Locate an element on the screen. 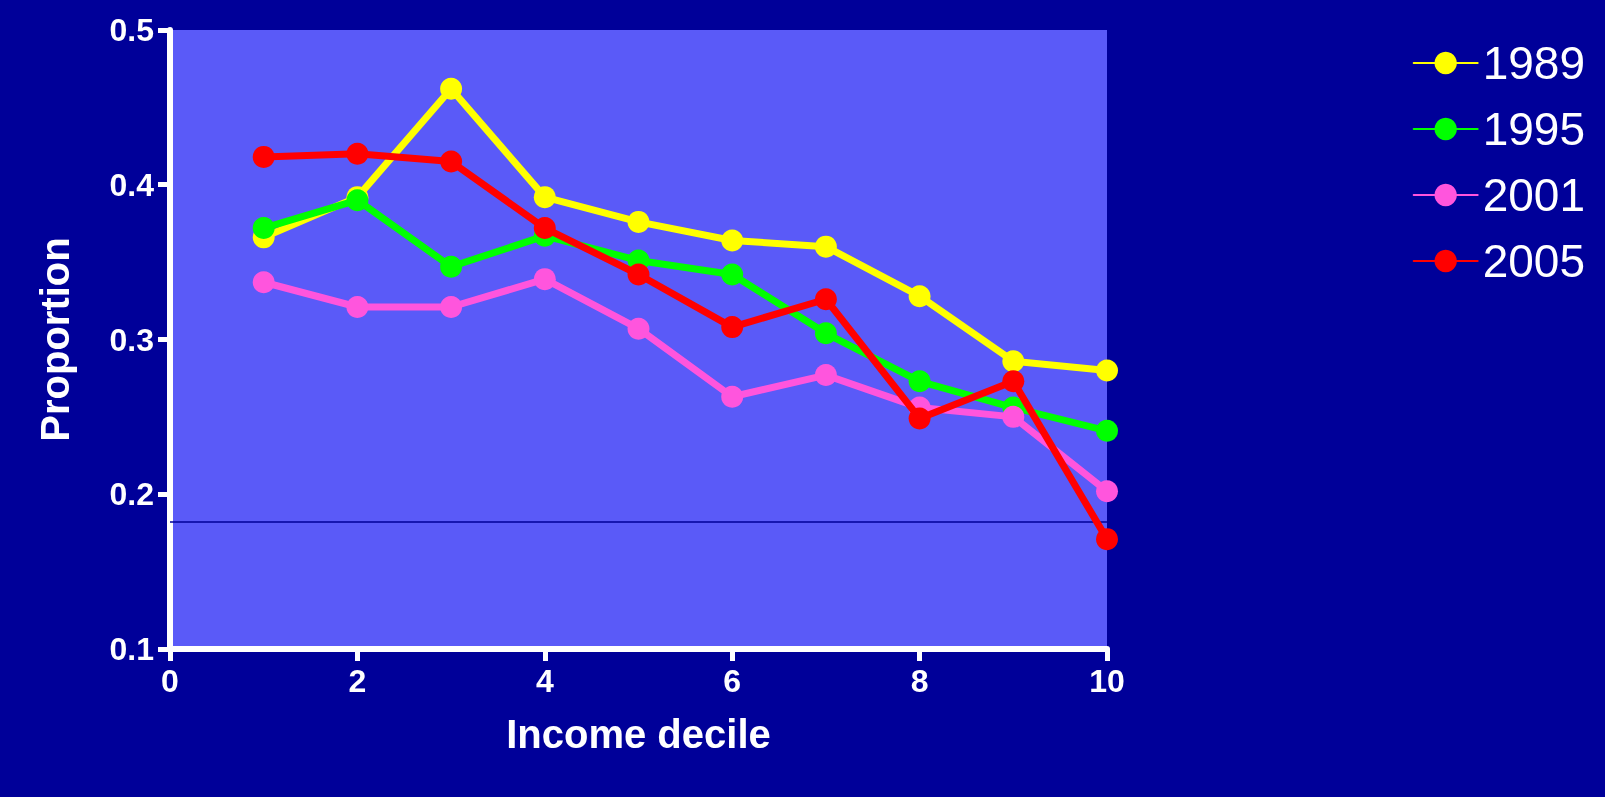 Image resolution: width=1605 pixels, height=797 pixels. legend-label: 2005 is located at coordinates (1534, 261).